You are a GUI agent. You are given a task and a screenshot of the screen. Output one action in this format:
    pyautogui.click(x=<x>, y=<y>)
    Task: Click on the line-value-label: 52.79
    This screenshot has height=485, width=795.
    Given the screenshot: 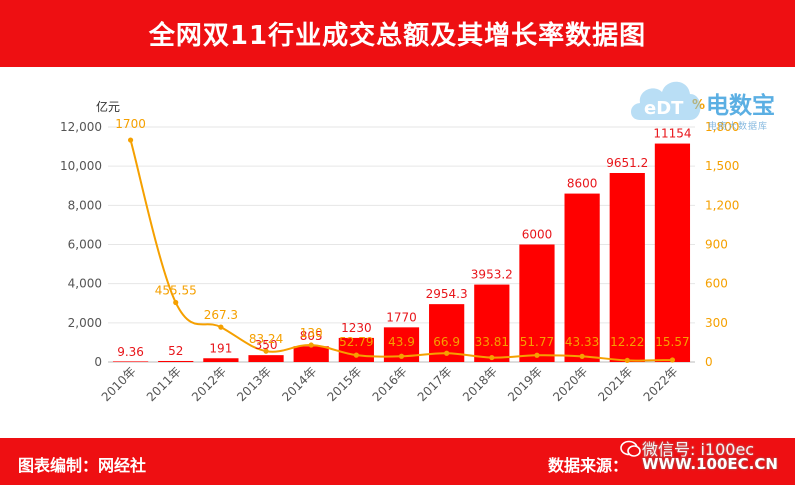 What is the action you would take?
    pyautogui.click(x=356, y=342)
    